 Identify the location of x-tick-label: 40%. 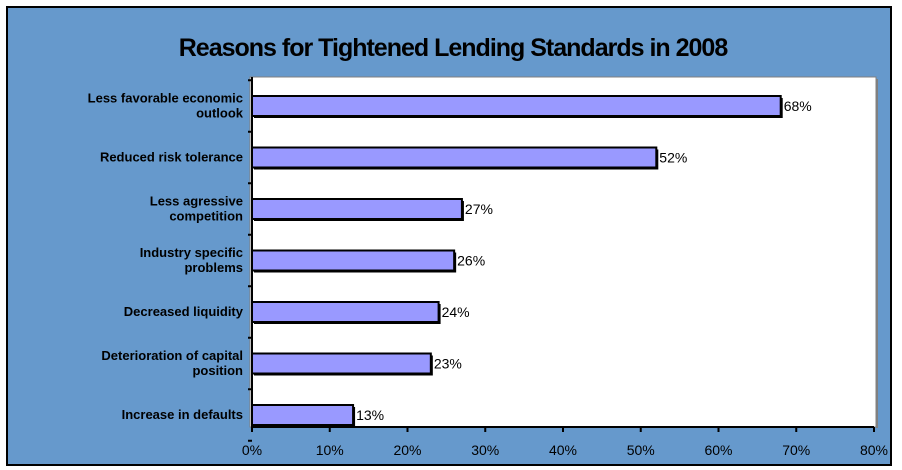
(563, 450).